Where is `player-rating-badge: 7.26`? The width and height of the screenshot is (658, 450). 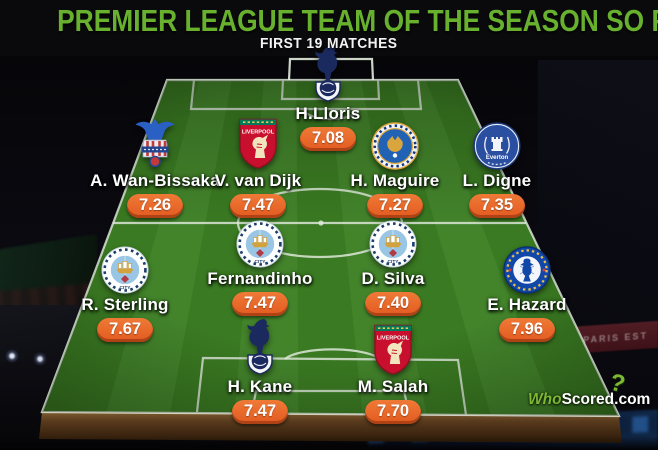
player-rating-badge: 7.26 is located at coordinates (155, 206).